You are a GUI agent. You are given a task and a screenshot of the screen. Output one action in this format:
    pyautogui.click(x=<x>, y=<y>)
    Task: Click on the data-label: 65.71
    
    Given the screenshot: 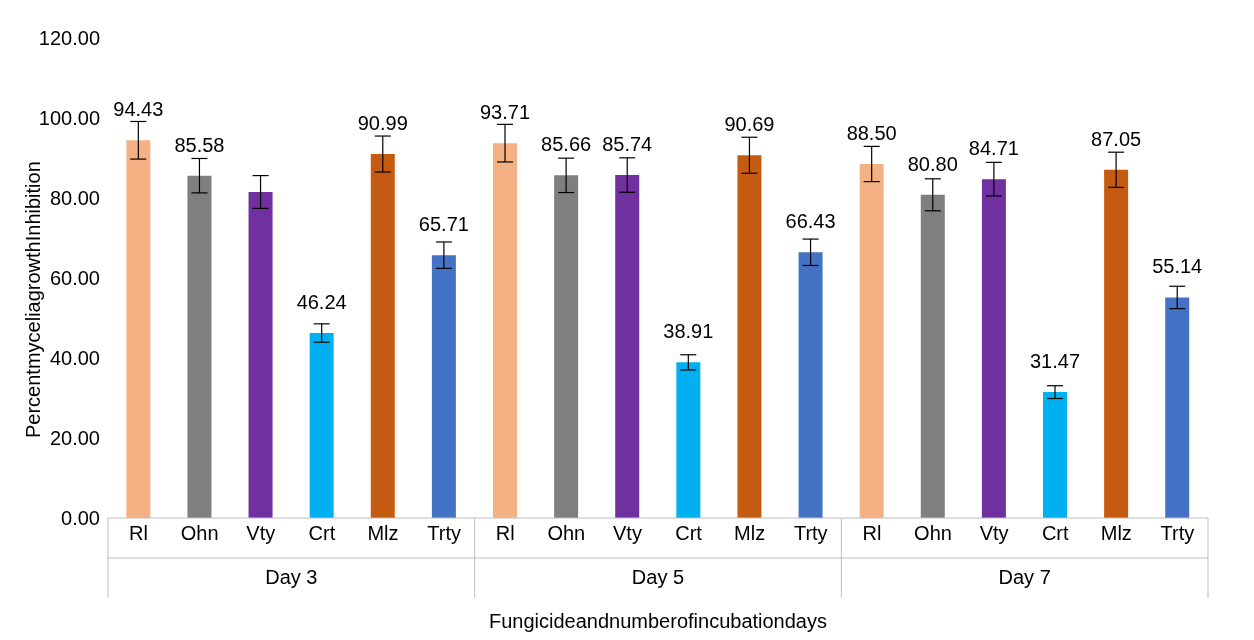 What is the action you would take?
    pyautogui.click(x=443, y=224)
    